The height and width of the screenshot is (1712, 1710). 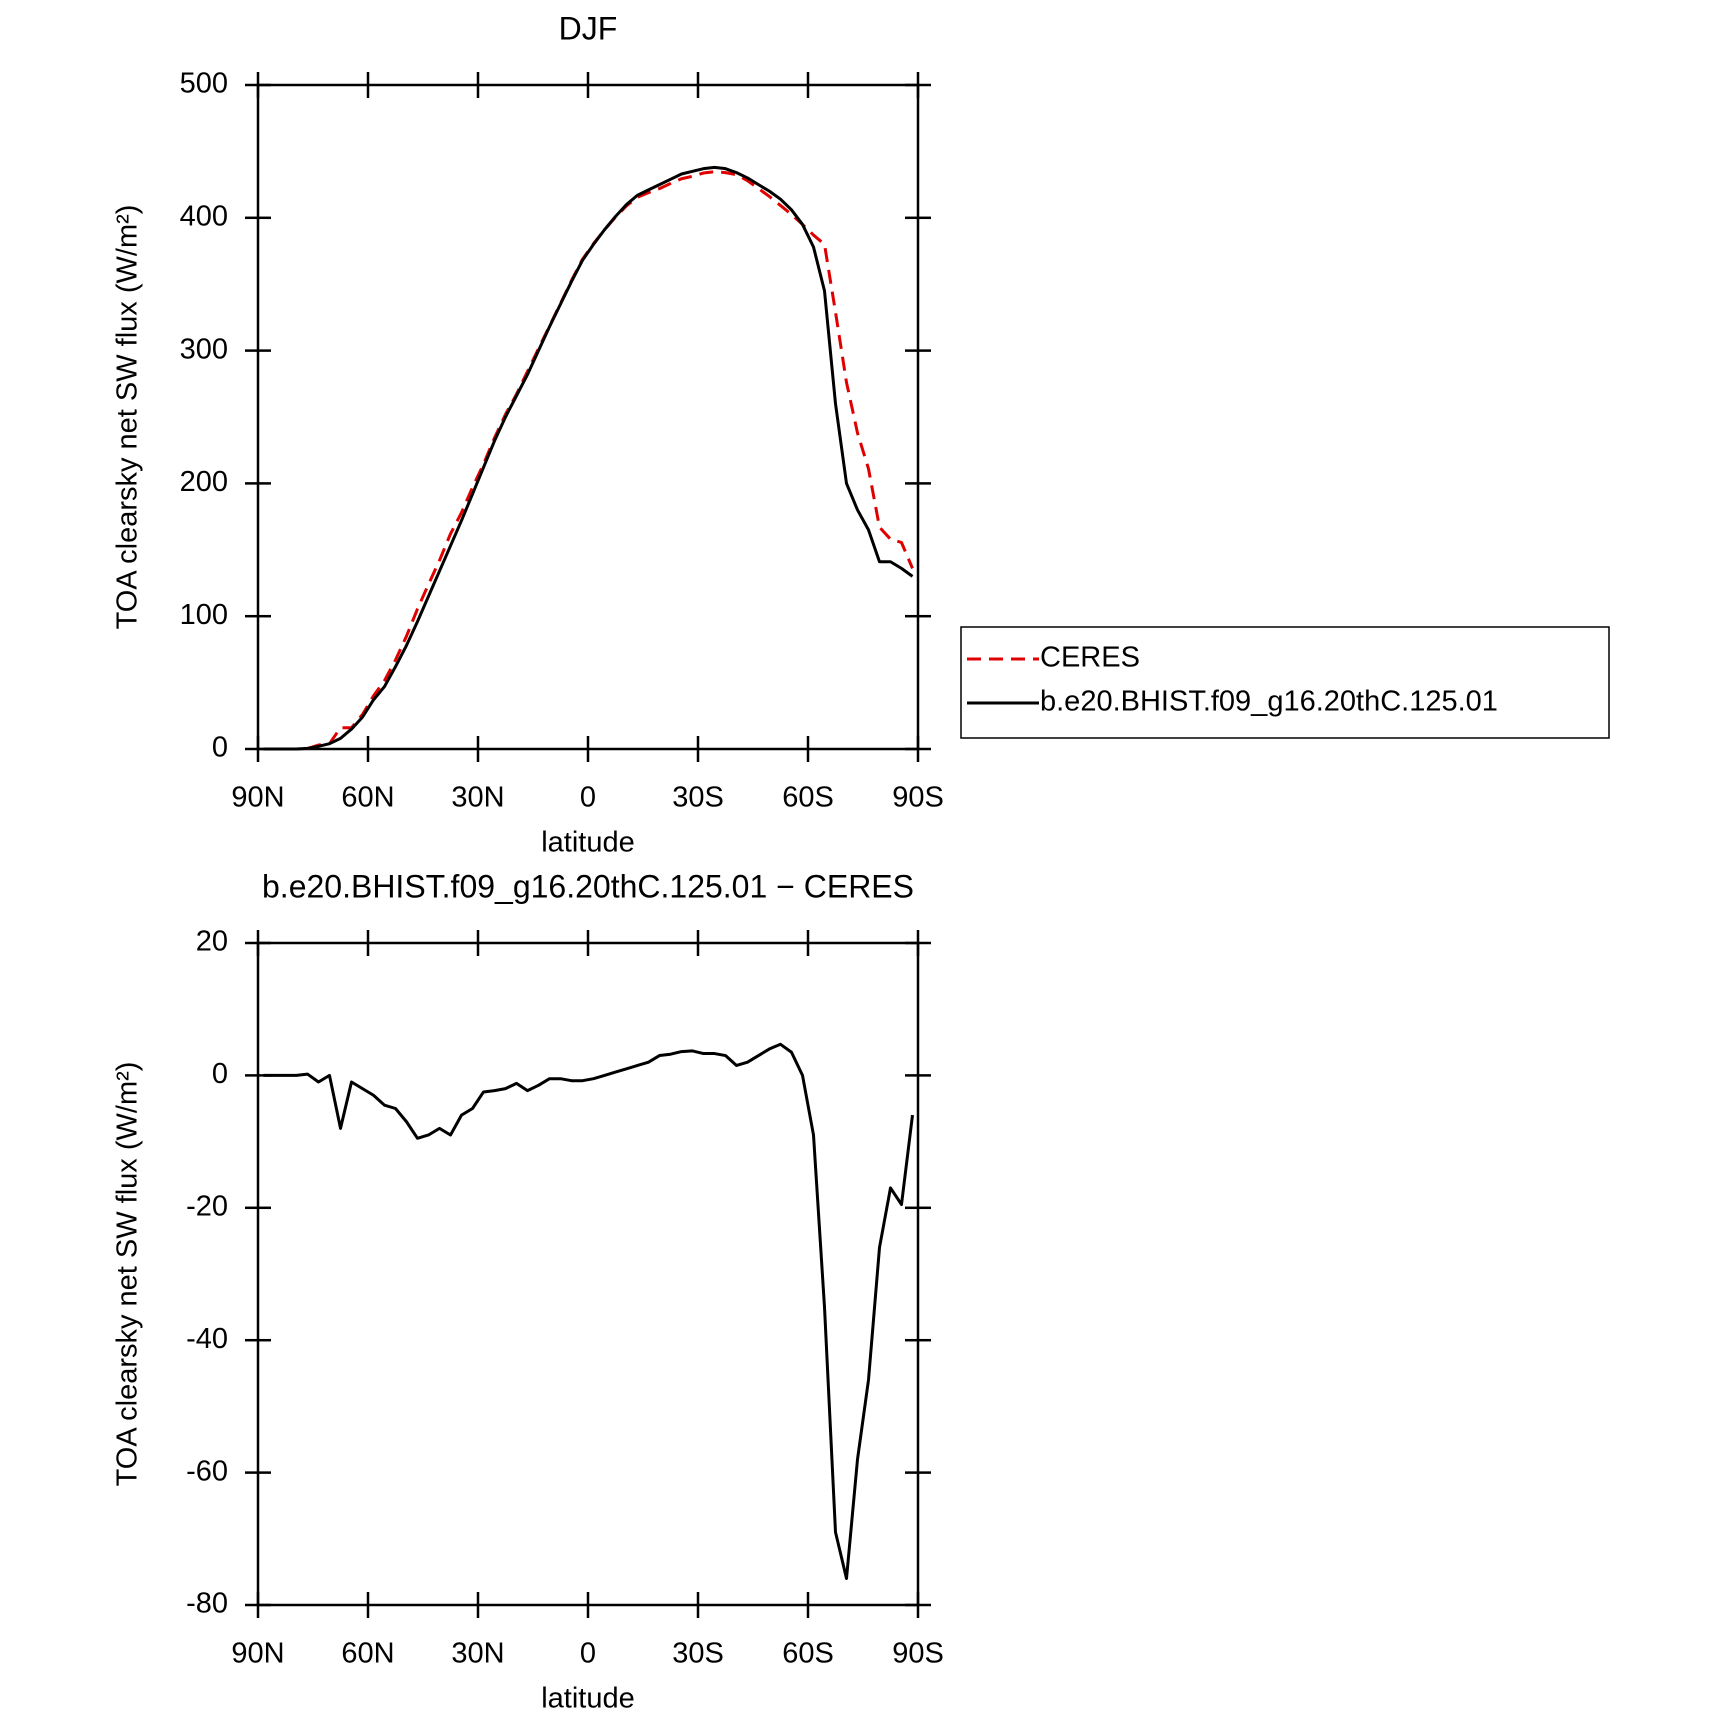 What do you see at coordinates (1269, 702) in the screenshot?
I see `legend-label: b.e20.BHIST.f09_g16.20thC.125.01` at bounding box center [1269, 702].